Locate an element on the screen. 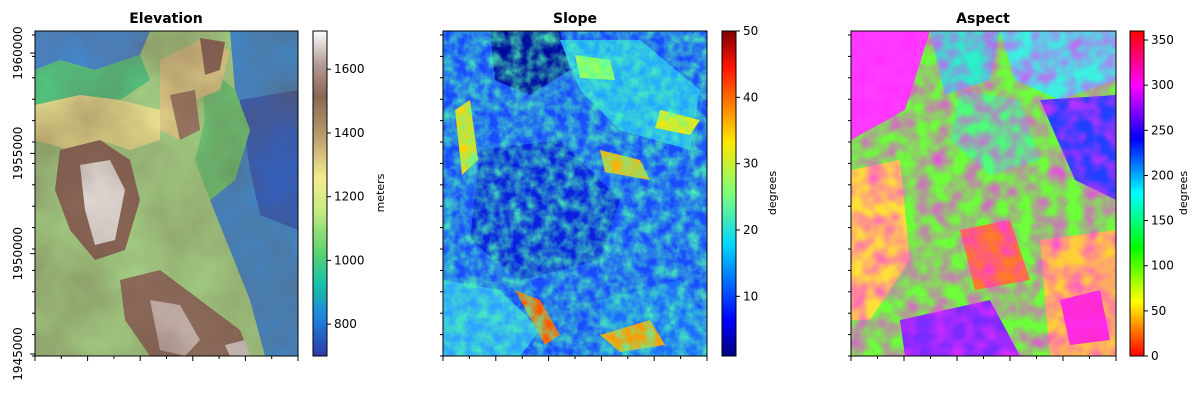  elevation-colorbar-tick-label: 1600 is located at coordinates (349, 69).